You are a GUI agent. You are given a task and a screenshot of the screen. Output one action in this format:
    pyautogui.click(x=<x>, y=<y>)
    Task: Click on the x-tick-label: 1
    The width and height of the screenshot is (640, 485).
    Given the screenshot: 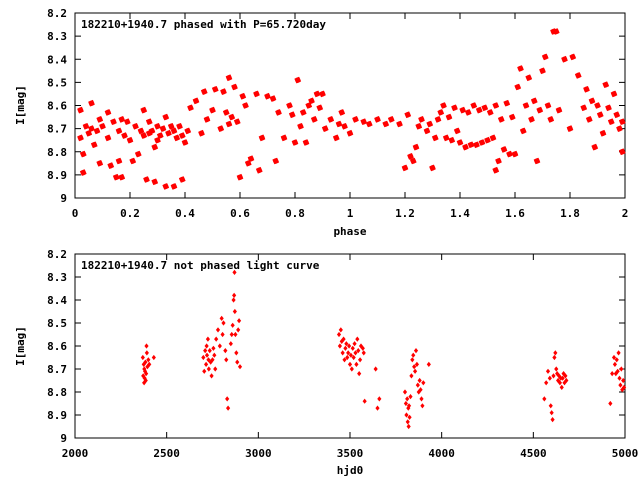 What is the action you would take?
    pyautogui.click(x=350, y=213)
    